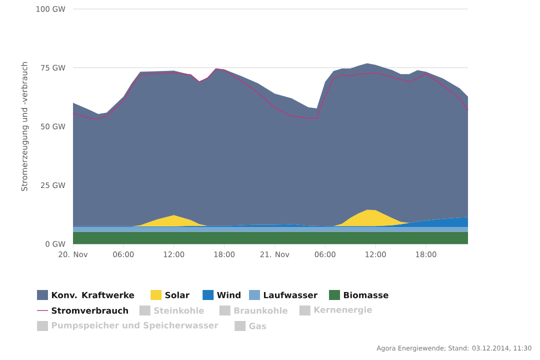 The height and width of the screenshot is (360, 540). I want to click on legend-label: Konv. Kraftwerke, so click(93, 295).